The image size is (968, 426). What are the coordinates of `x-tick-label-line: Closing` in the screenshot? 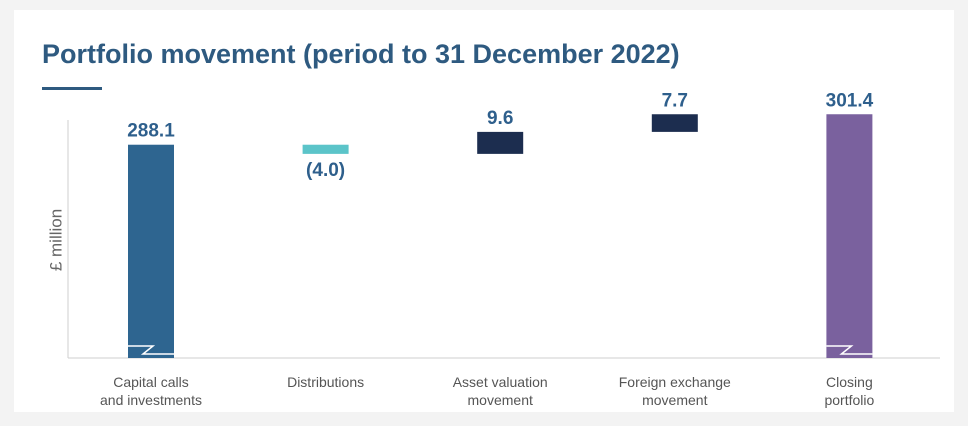 It's located at (849, 382).